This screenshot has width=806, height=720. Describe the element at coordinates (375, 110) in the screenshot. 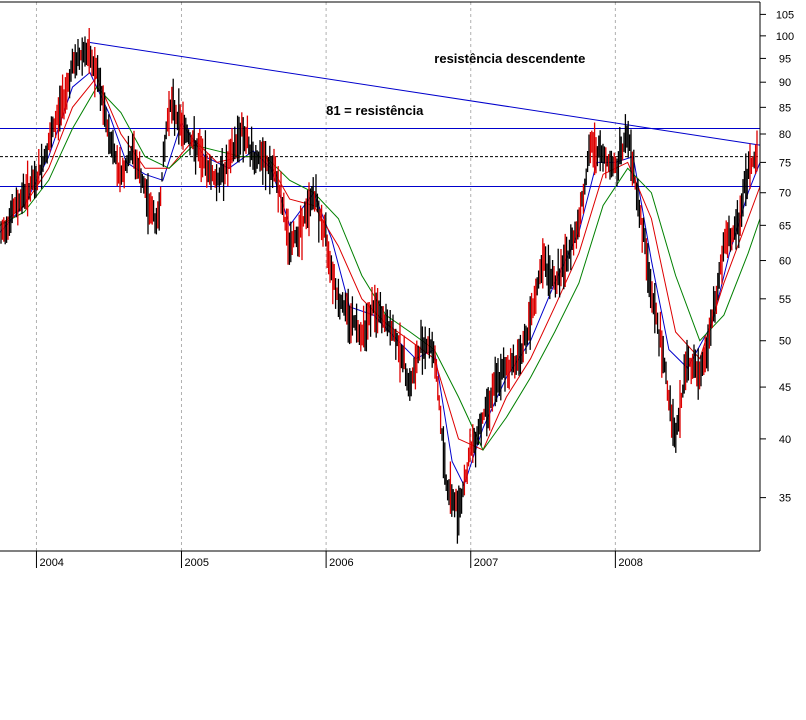

I see `annot-81: 81 = resistência` at that location.